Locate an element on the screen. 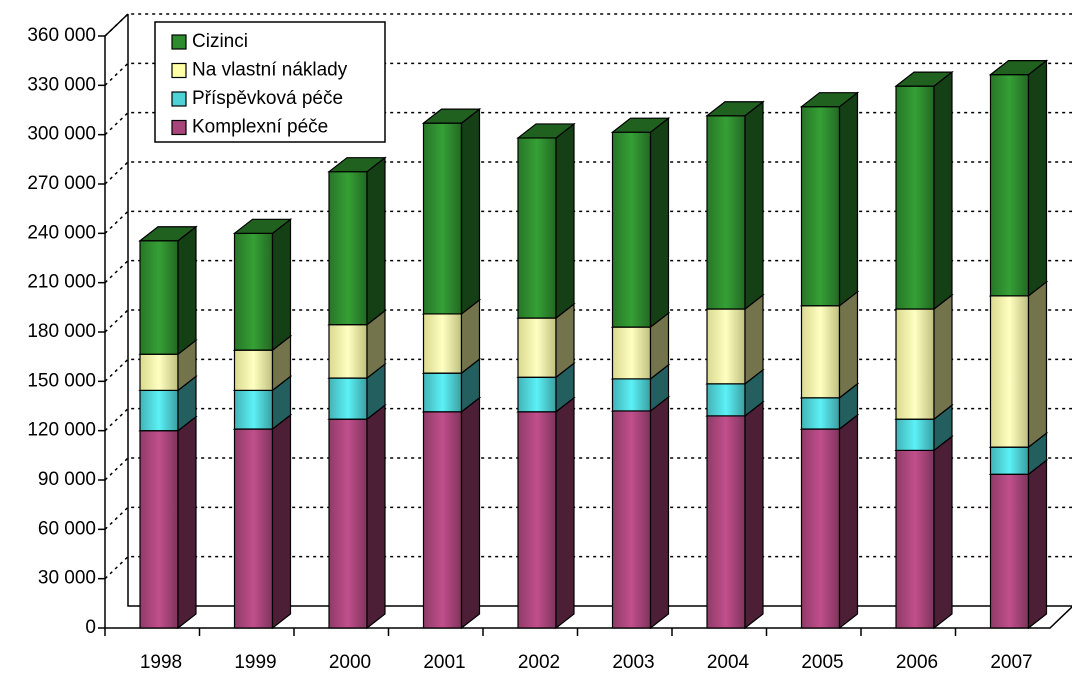  y-tick-label: 270 000 is located at coordinates (61, 183).